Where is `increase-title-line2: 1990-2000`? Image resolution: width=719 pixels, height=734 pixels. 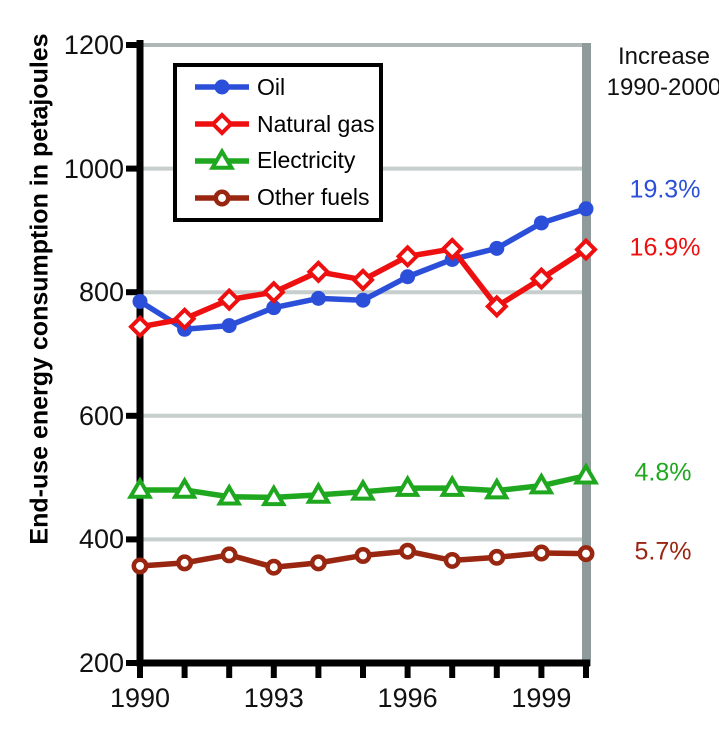 increase-title-line2: 1990-2000 is located at coordinates (662, 87).